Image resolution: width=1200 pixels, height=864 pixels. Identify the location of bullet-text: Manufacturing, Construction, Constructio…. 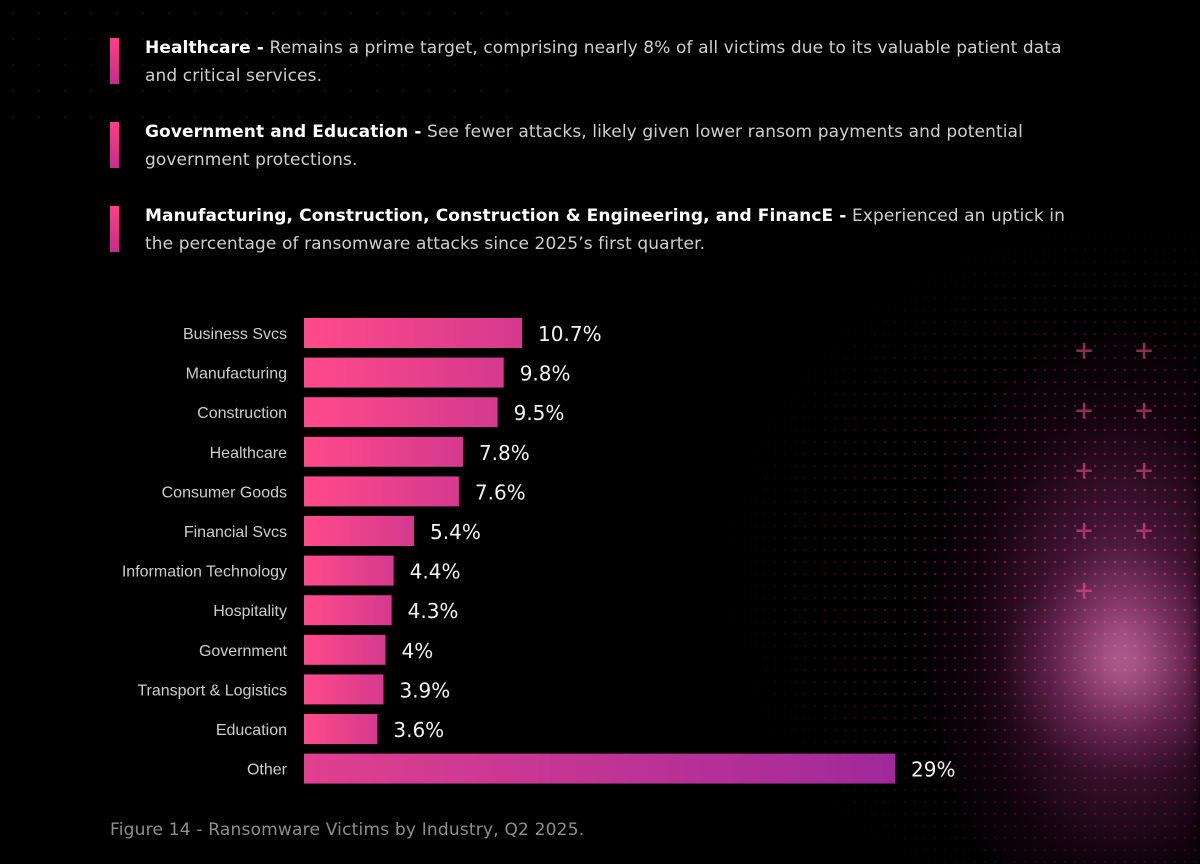
(620, 230).